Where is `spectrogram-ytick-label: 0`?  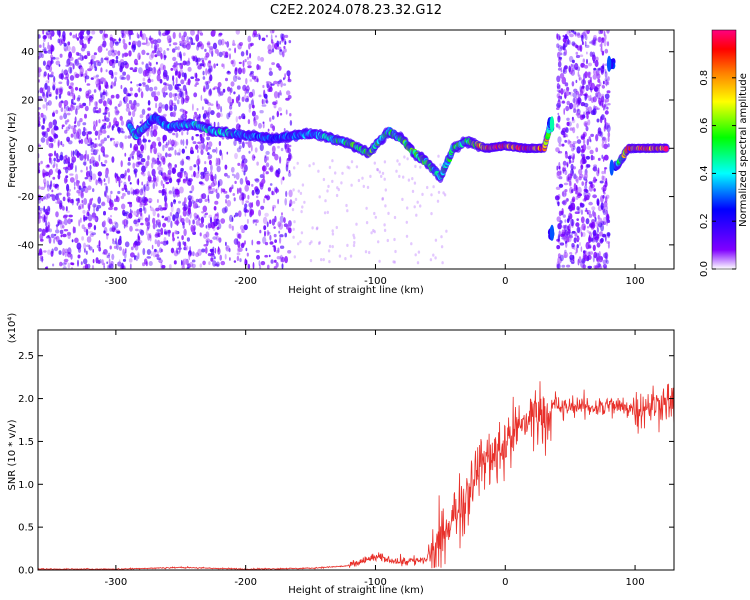 spectrogram-ytick-label: 0 is located at coordinates (31, 149).